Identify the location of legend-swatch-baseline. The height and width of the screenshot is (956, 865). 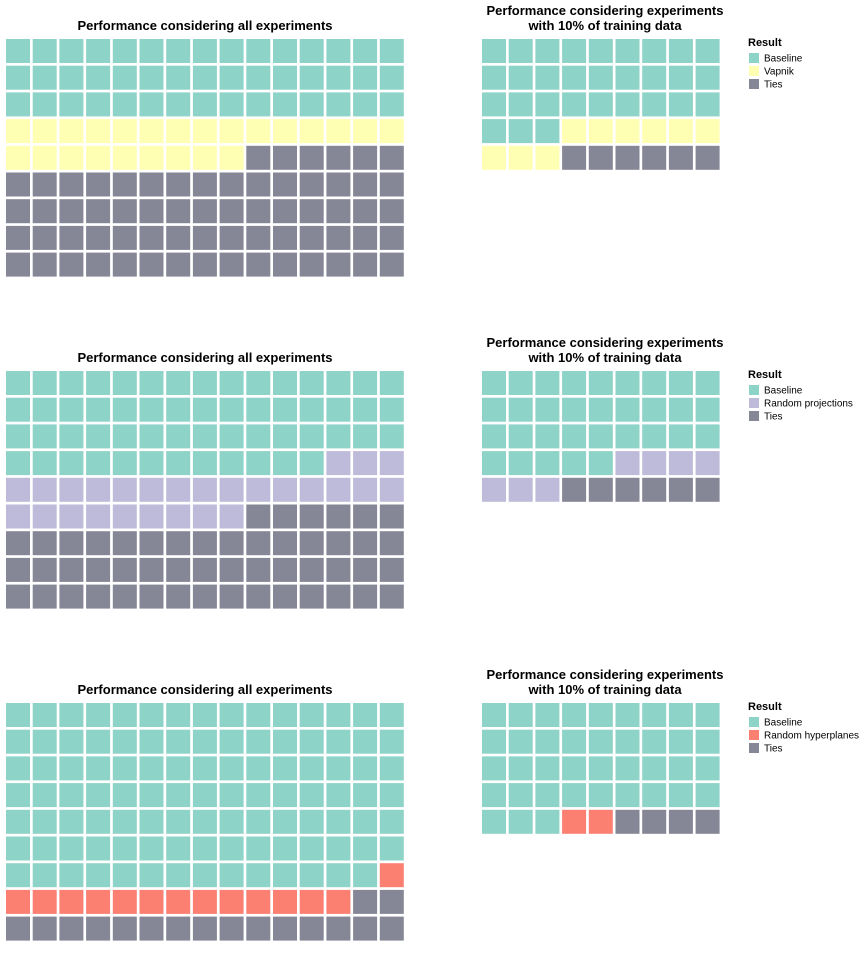
(754, 722).